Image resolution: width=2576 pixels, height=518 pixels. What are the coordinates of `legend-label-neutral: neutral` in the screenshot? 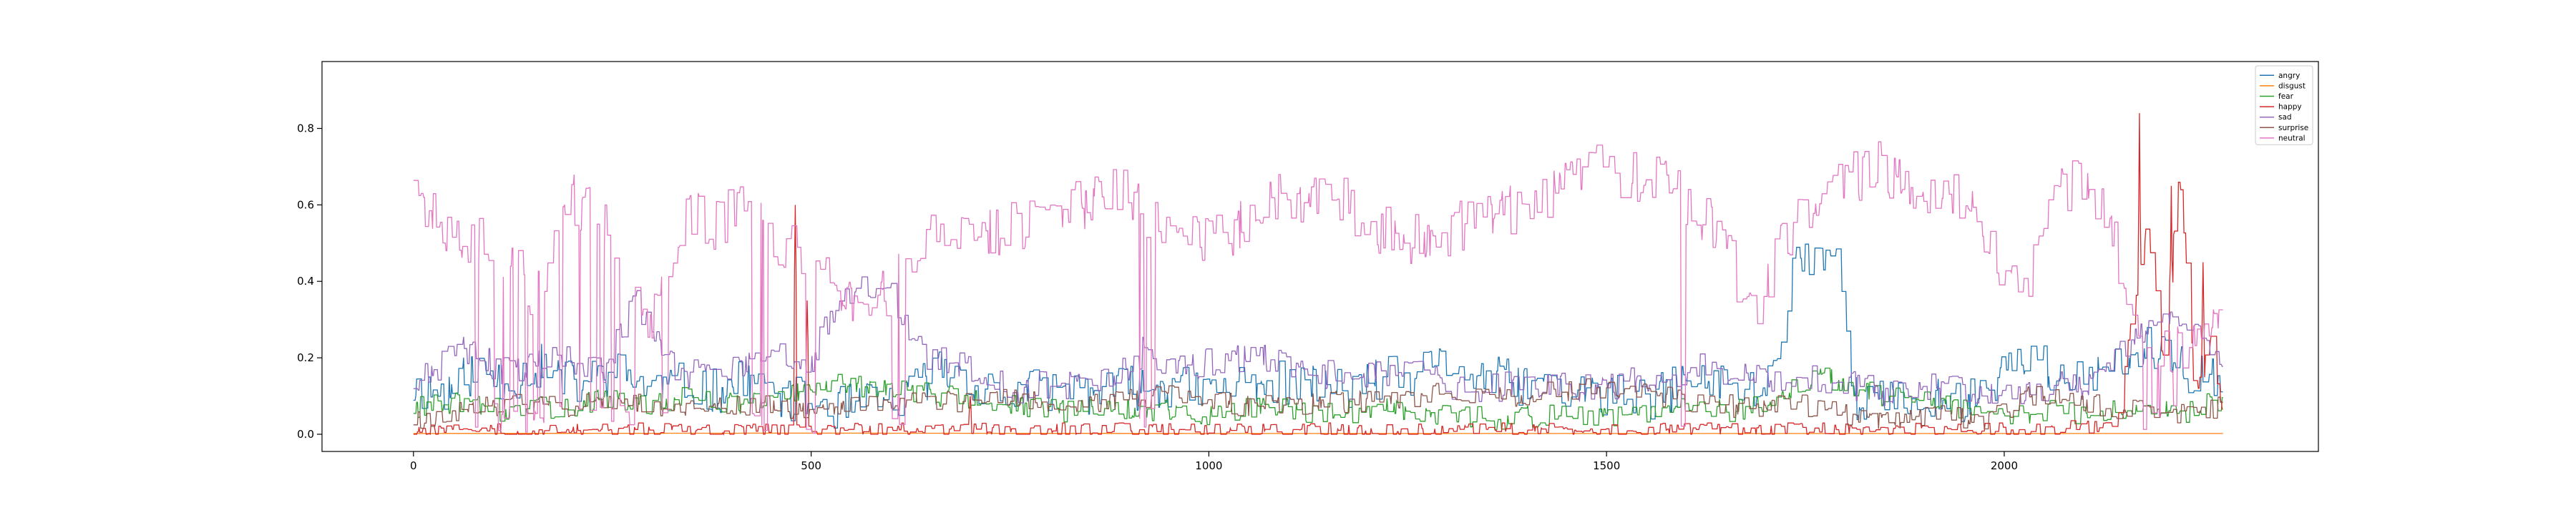 It's located at (2292, 138).